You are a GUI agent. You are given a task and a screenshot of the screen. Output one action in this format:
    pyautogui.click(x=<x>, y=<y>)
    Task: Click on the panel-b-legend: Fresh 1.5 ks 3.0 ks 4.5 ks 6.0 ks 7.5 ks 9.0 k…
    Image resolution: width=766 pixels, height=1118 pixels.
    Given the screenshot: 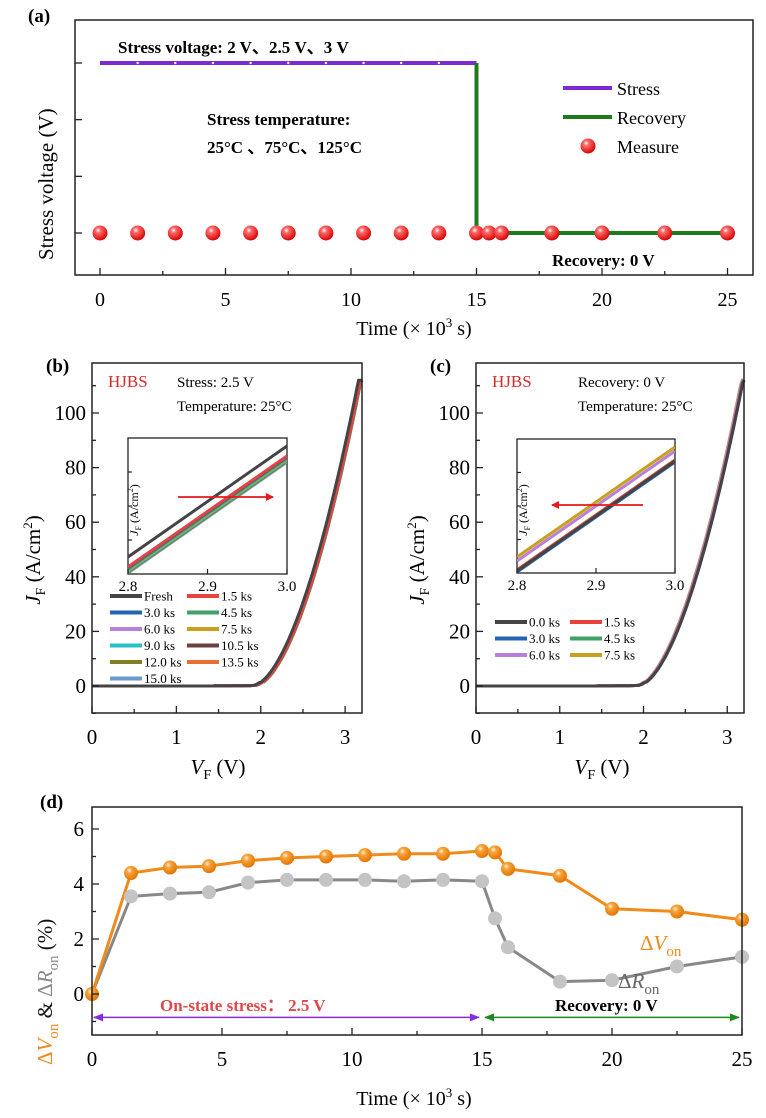 What is the action you would take?
    pyautogui.click(x=184, y=637)
    